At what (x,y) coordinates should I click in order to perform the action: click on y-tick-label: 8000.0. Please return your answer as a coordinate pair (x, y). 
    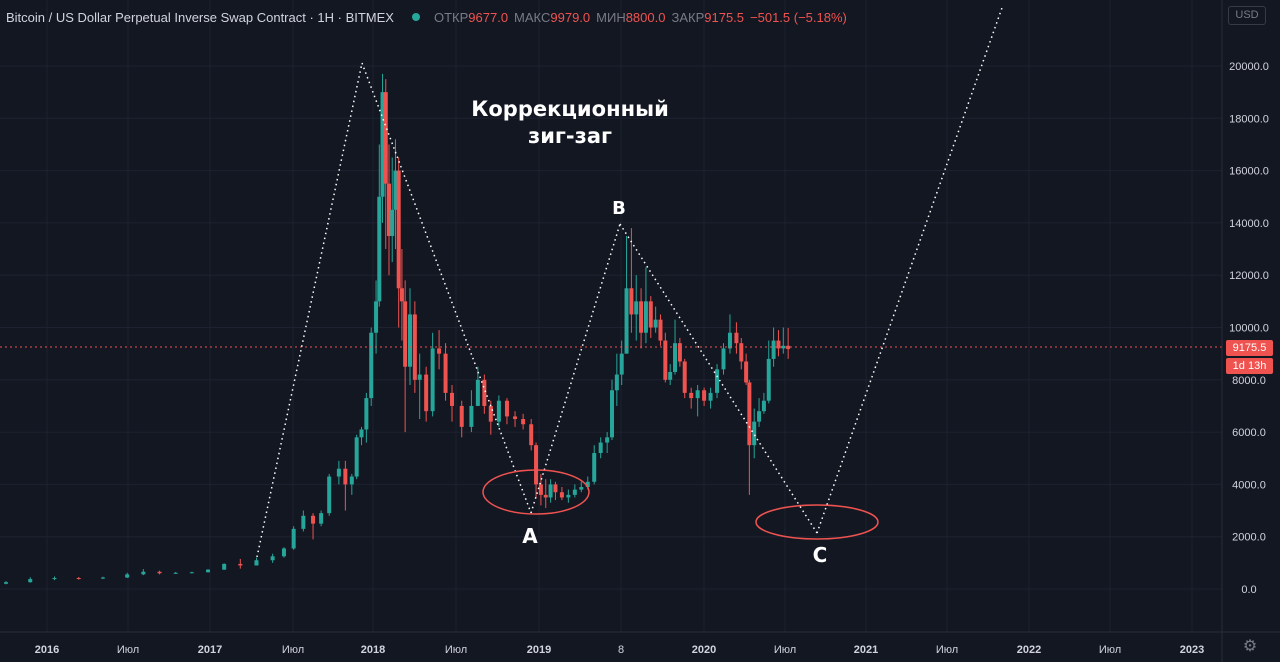
    Looking at the image, I should click on (1249, 381).